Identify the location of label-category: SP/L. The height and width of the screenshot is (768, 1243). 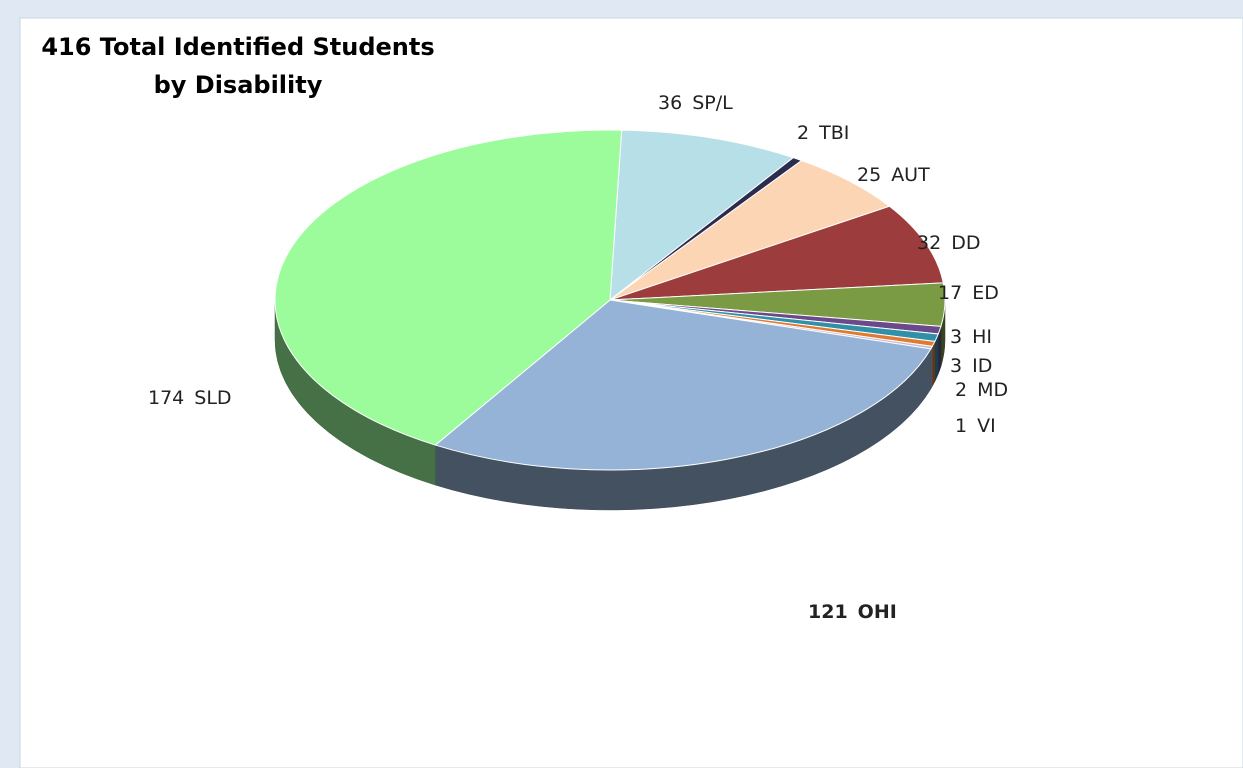
(712, 103).